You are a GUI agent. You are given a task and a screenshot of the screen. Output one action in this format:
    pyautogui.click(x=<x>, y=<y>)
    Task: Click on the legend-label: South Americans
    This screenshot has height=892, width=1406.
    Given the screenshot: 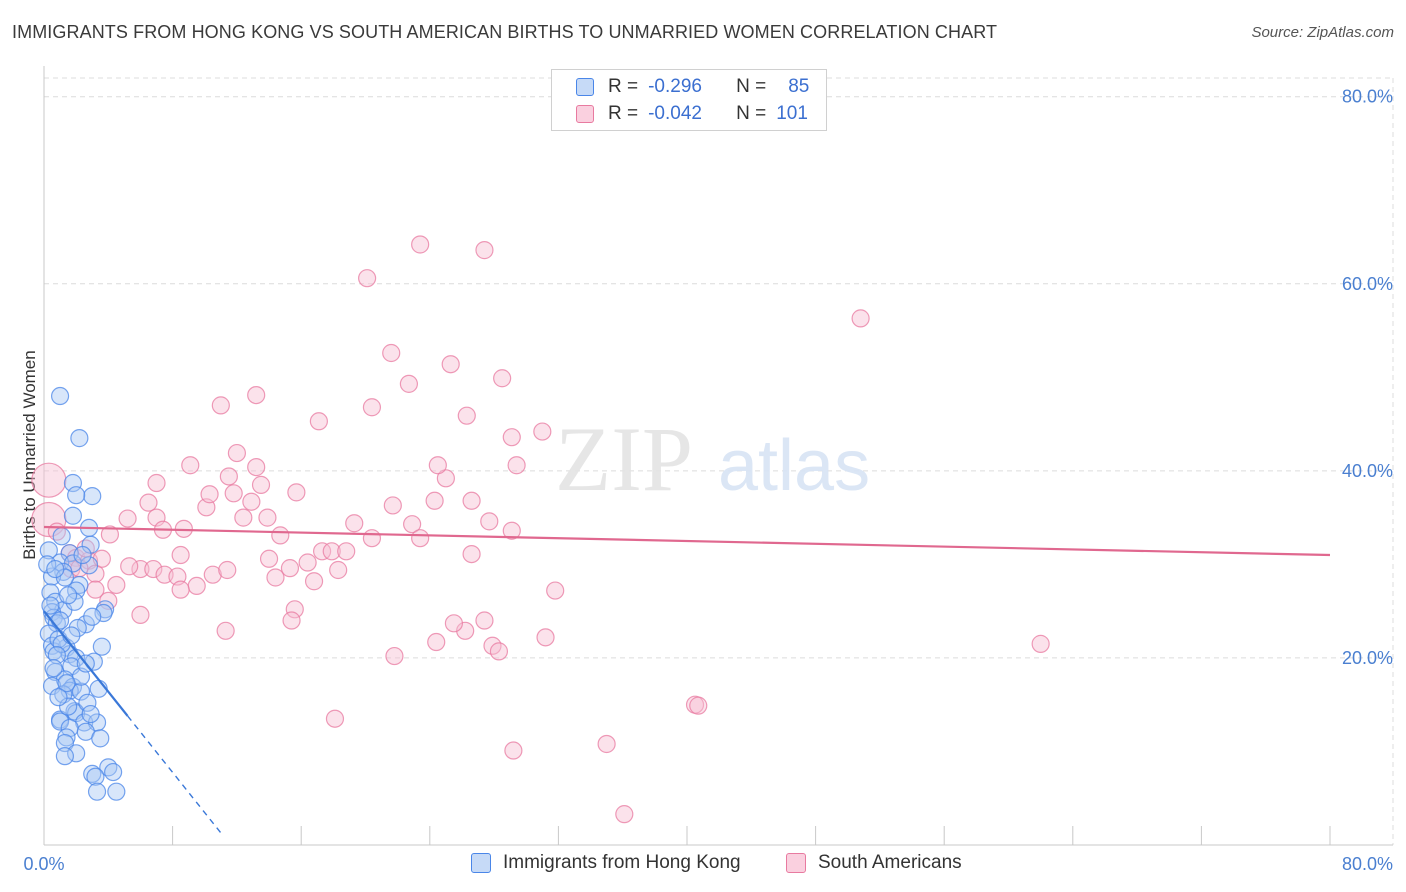 What is the action you would take?
    pyautogui.click(x=890, y=862)
    